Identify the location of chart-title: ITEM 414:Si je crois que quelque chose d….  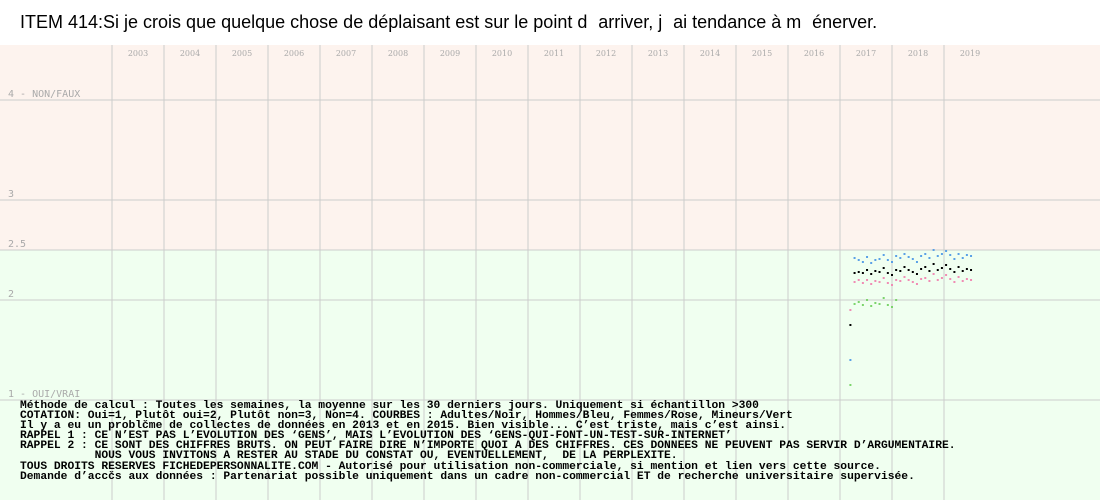
(449, 22).